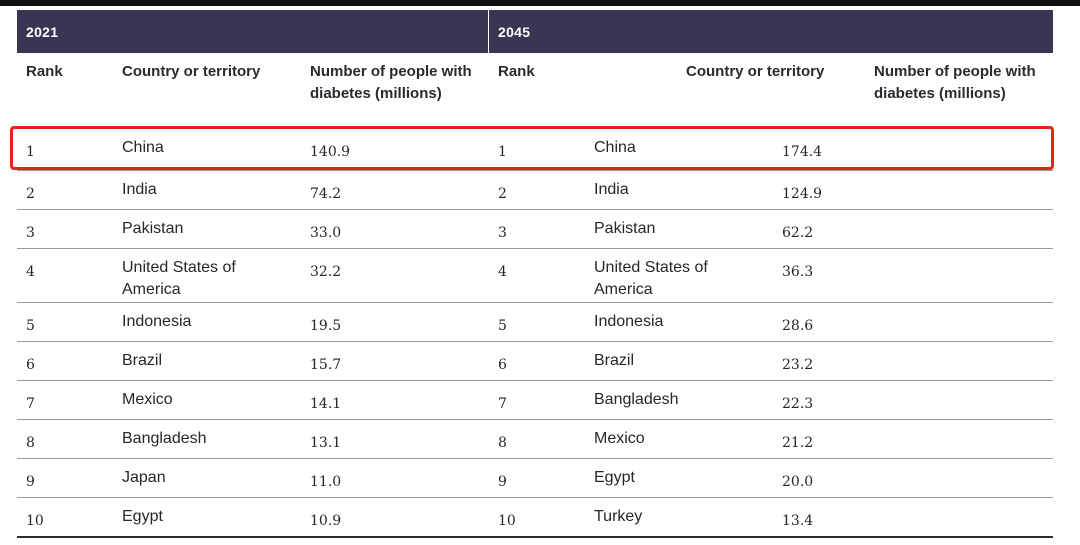 This screenshot has height=545, width=1080. What do you see at coordinates (535, 149) in the screenshot?
I see `table-row: 1 China 140.9 1 China 174.4` at bounding box center [535, 149].